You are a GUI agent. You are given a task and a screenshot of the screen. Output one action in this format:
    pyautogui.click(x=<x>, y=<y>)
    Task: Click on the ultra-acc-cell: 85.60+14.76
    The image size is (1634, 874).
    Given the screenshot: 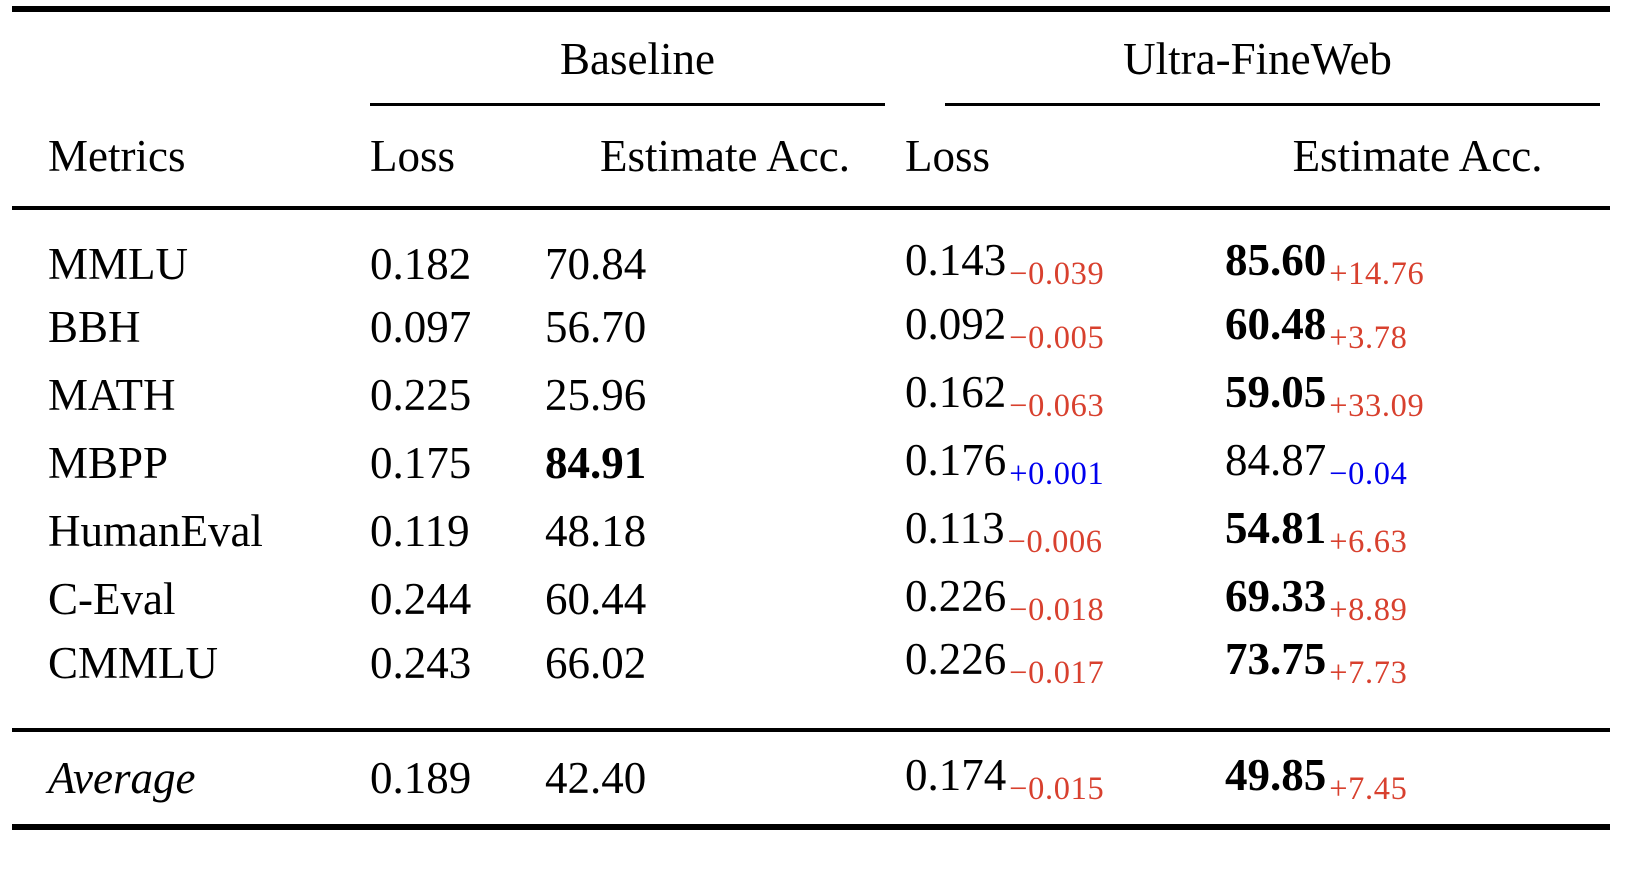 What is the action you would take?
    pyautogui.click(x=1417, y=250)
    